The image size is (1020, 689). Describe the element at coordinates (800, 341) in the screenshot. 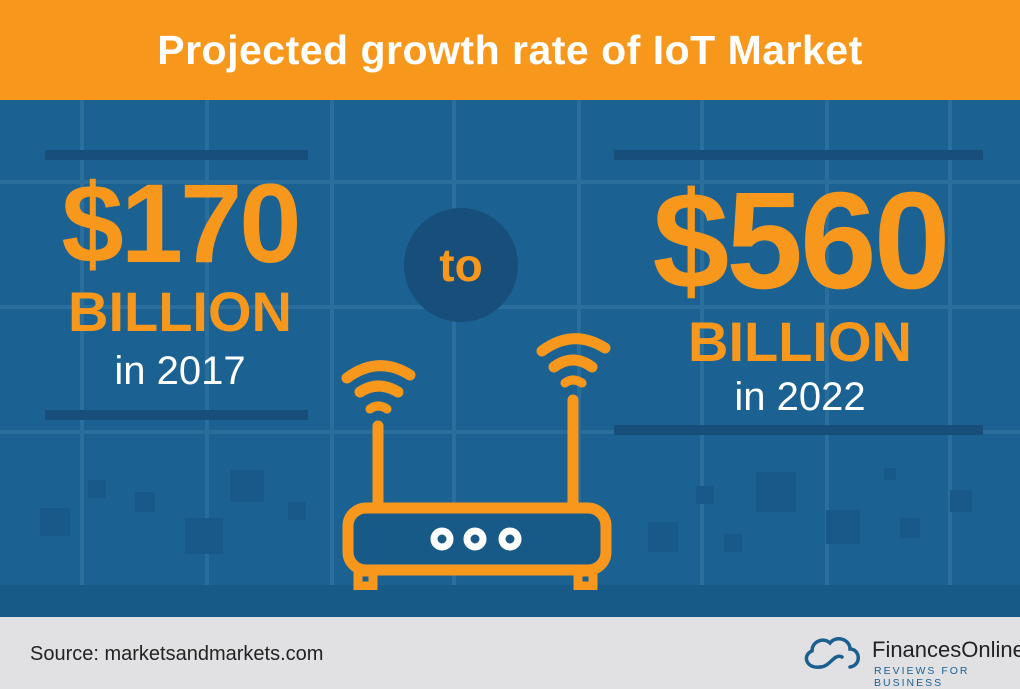

I see `end-unit: BILLION` at that location.